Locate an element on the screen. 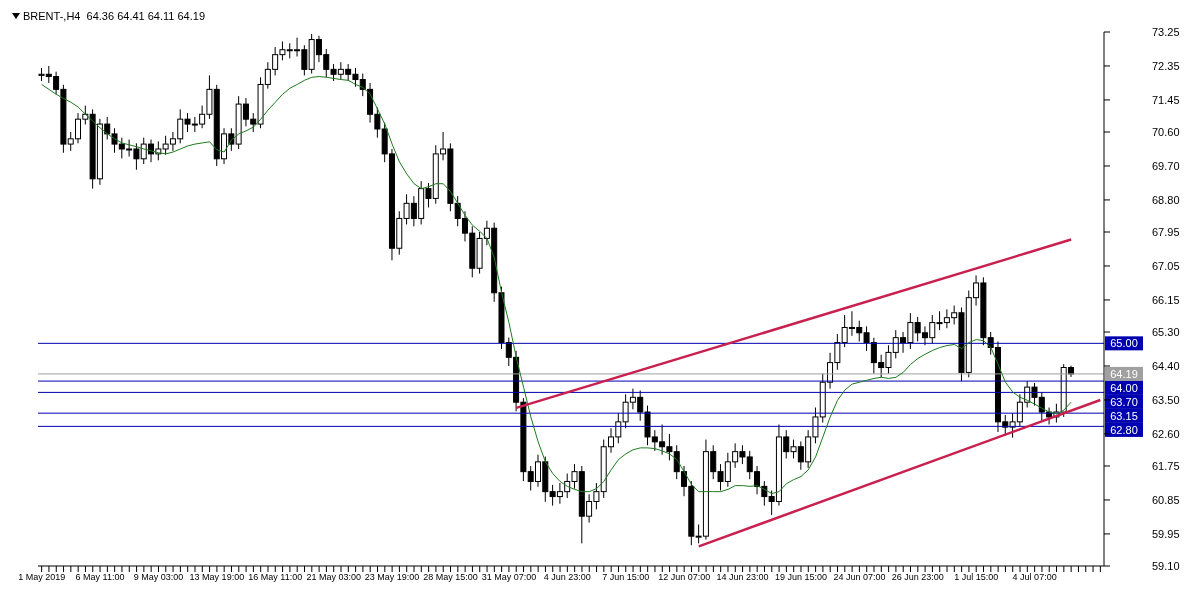 The width and height of the screenshot is (1200, 600). y-tick-label: 67.05 is located at coordinates (1166, 265).